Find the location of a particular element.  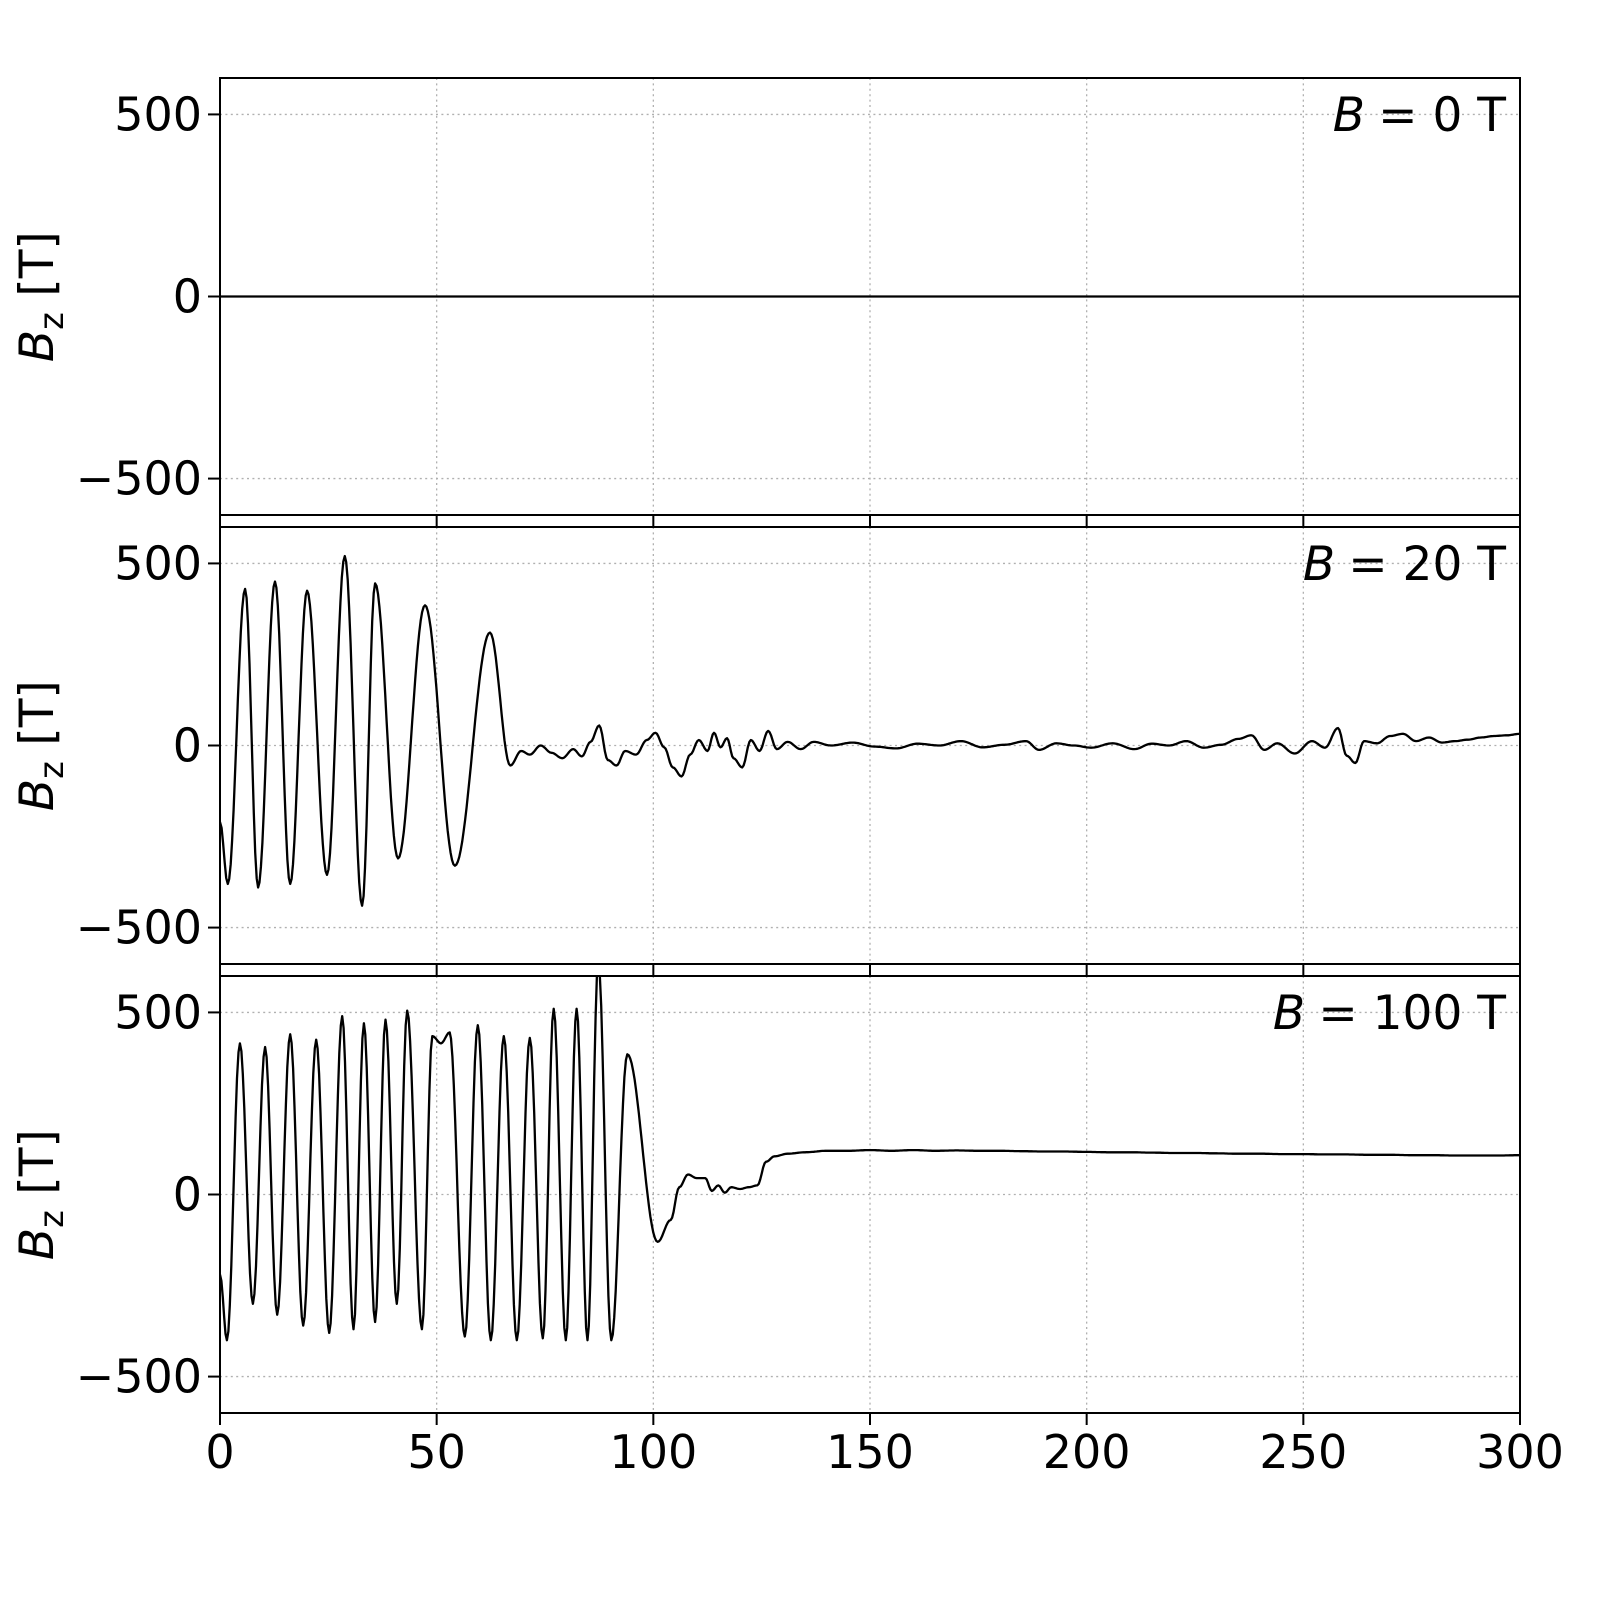

panel-annotation-rest: = 0 T is located at coordinates (1442, 115).